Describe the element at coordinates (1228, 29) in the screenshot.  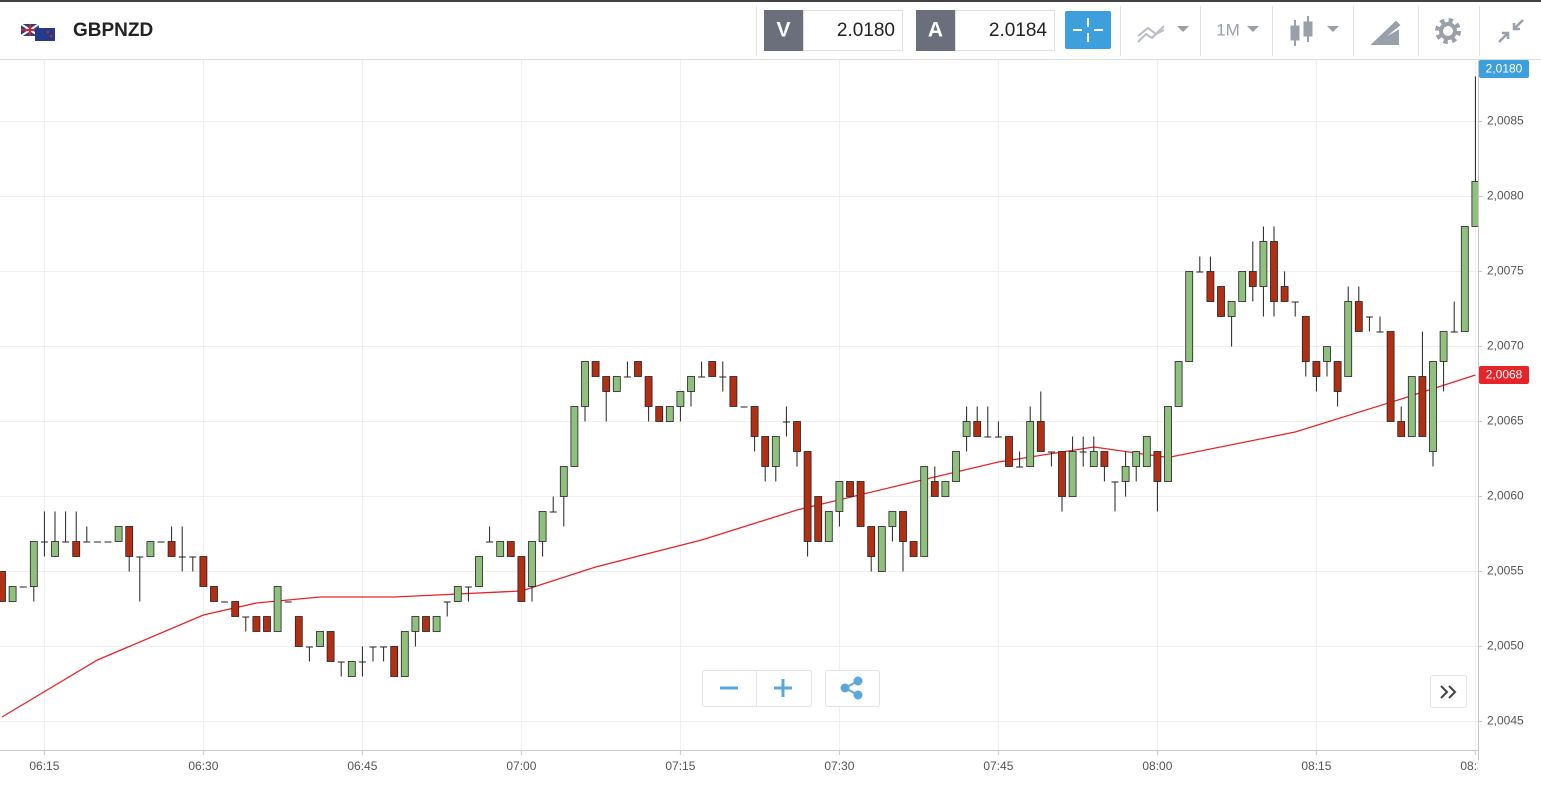
I see `timeframe: 1M` at that location.